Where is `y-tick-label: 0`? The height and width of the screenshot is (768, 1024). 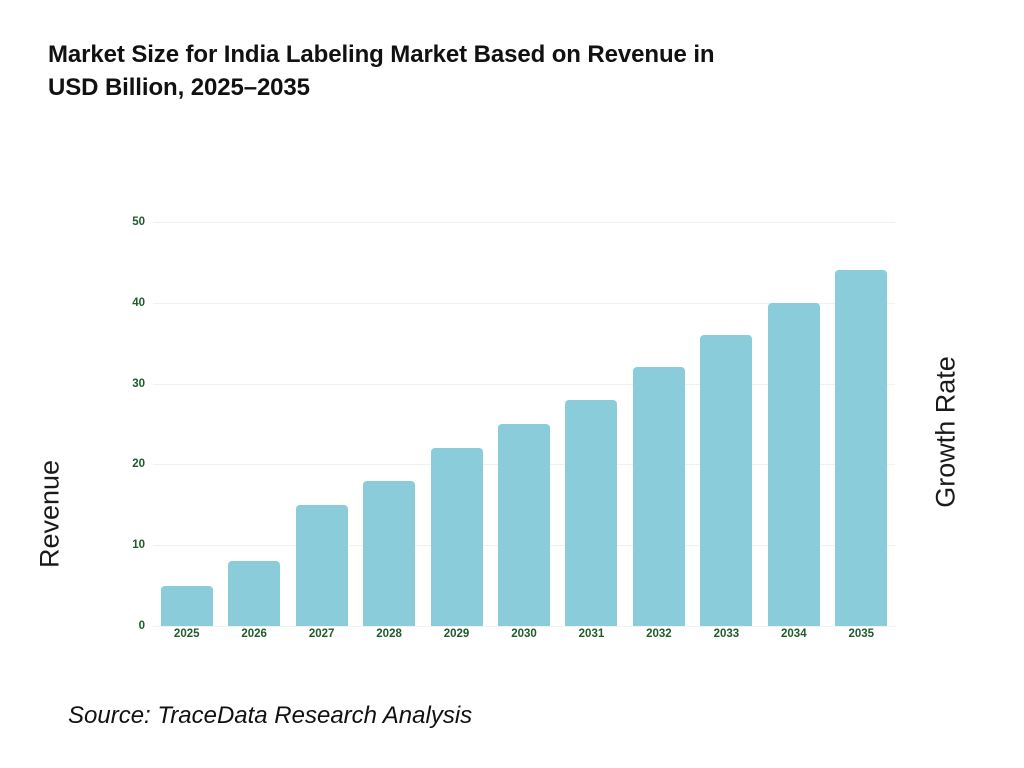
y-tick-label: 0 is located at coordinates (141, 626).